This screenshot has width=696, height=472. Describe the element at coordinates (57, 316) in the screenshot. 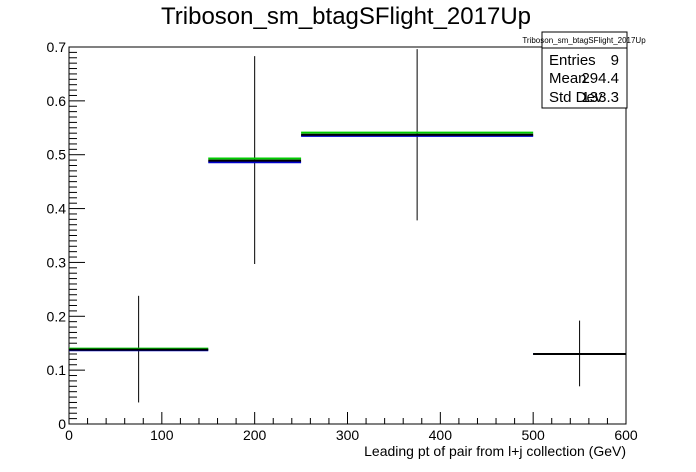

I see `y-tick-label: 0.2` at that location.